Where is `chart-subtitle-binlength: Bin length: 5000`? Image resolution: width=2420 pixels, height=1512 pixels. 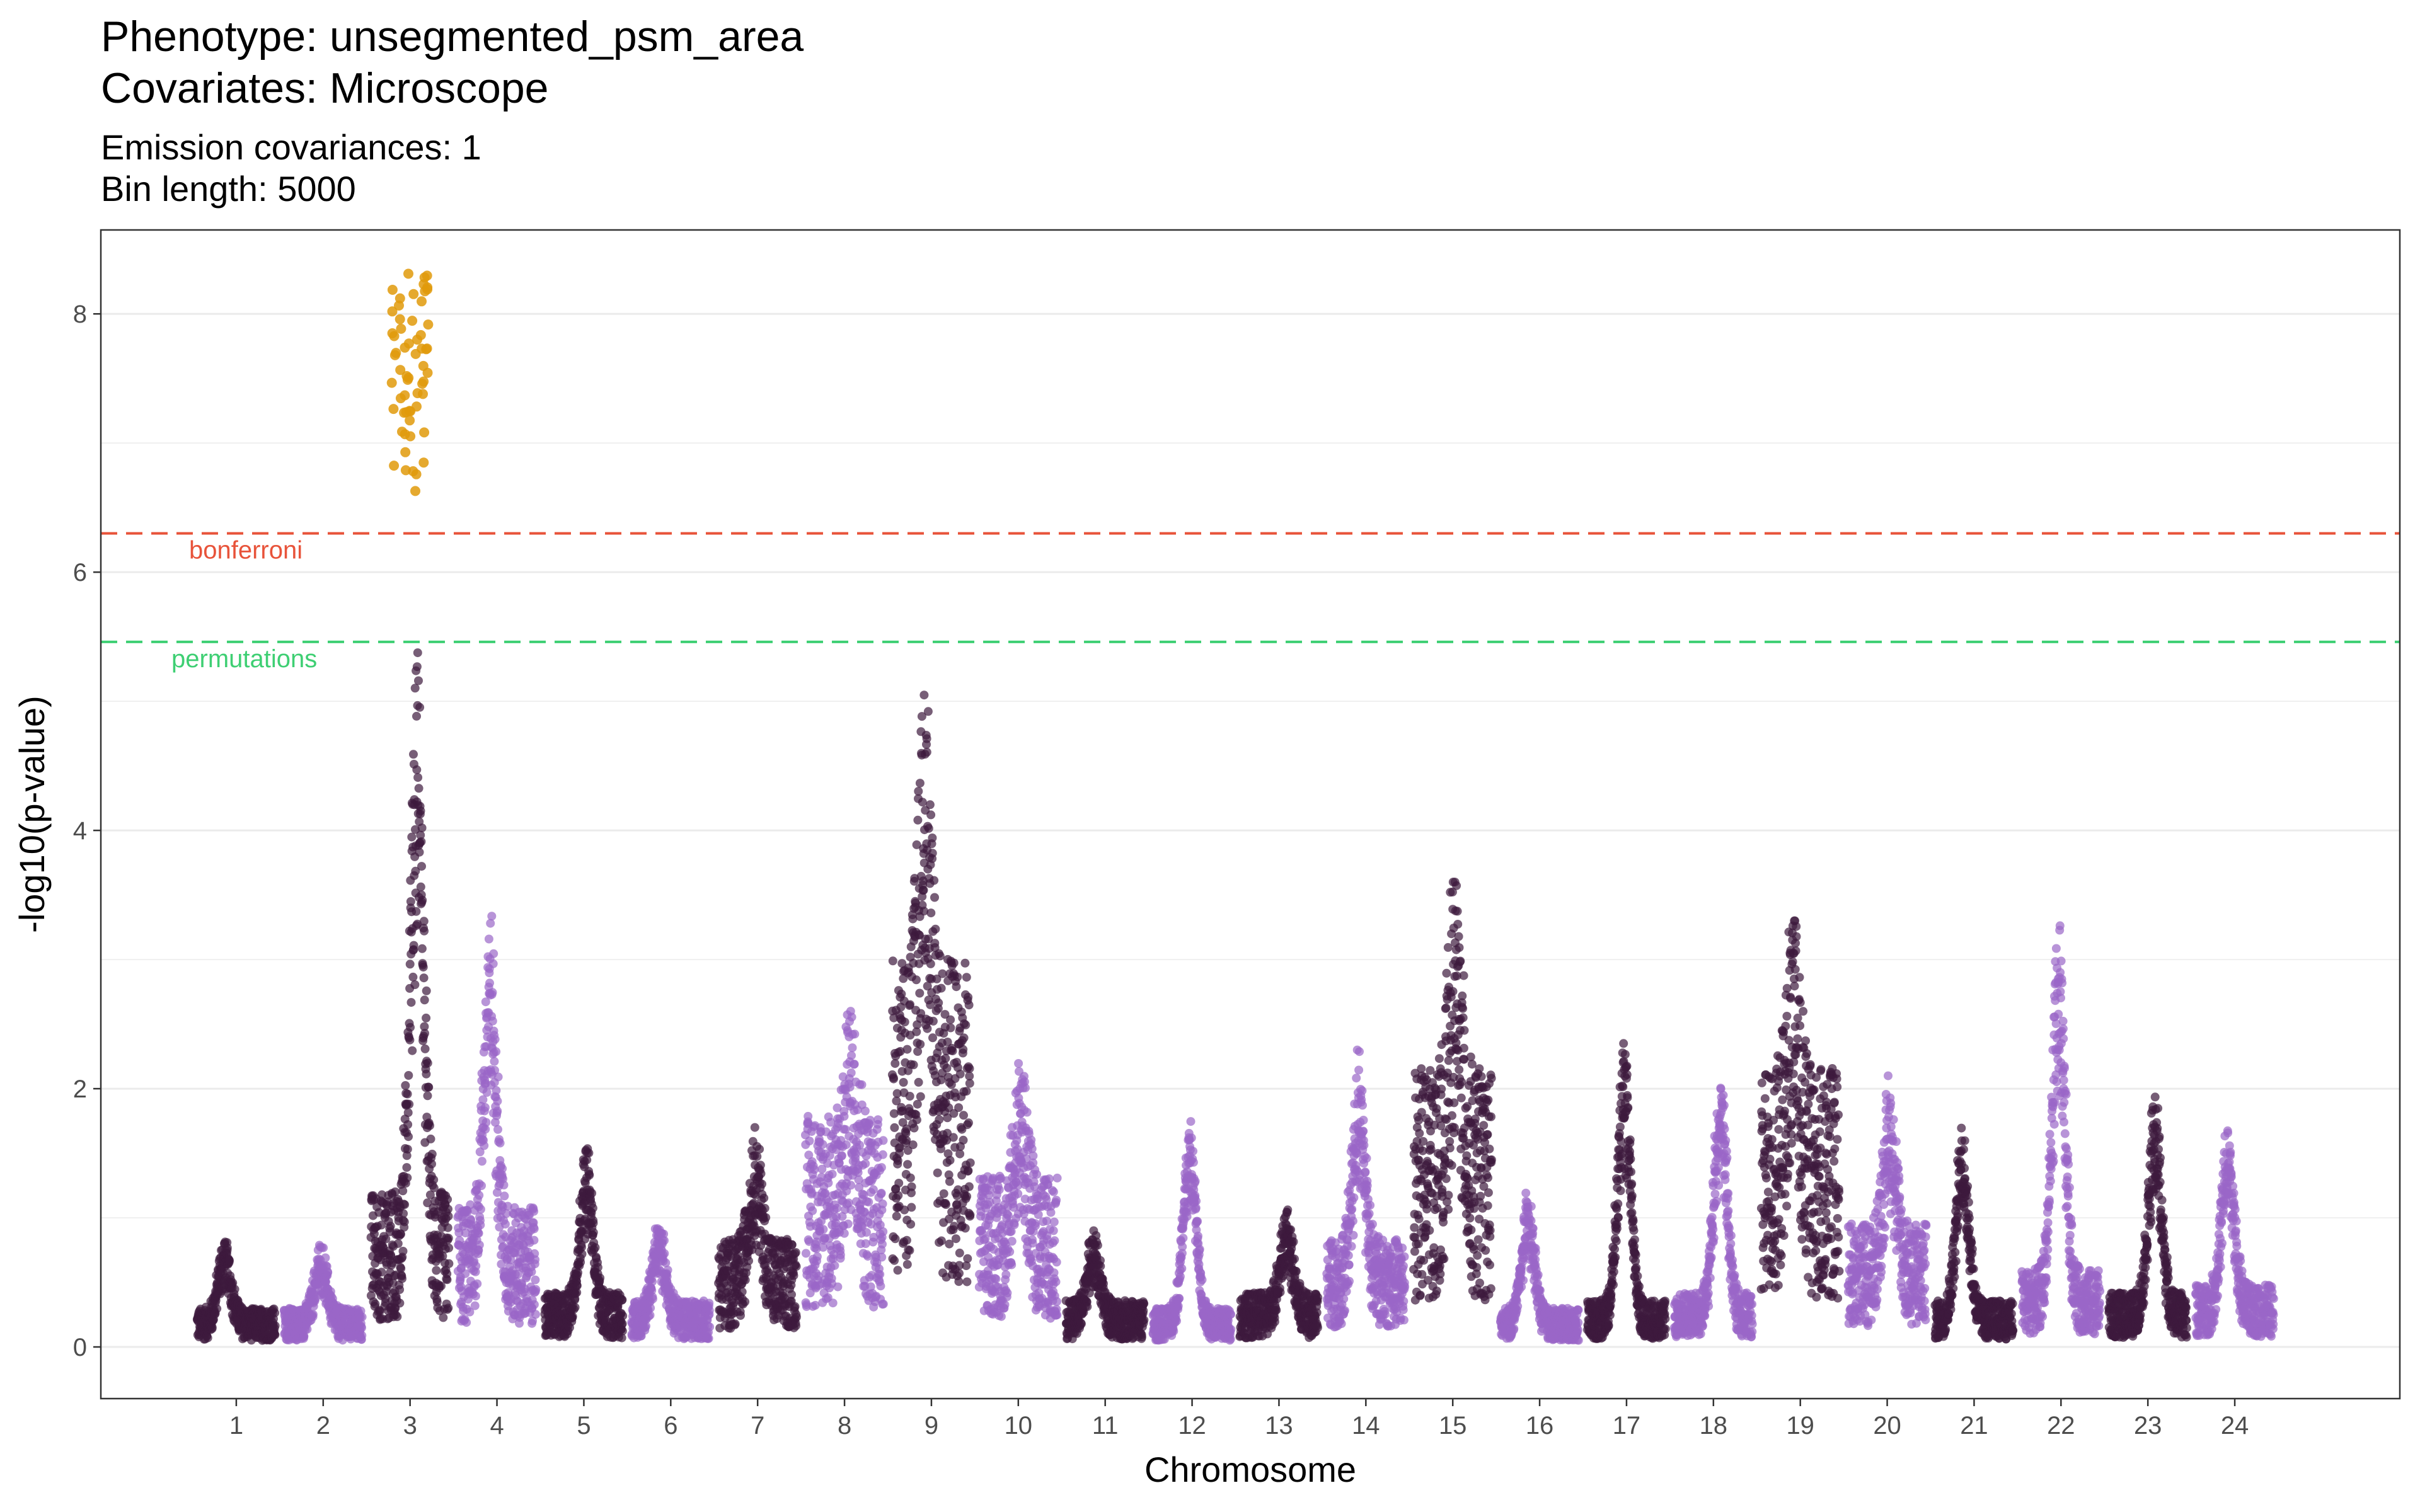
chart-subtitle-binlength: Bin length: 5000 is located at coordinates (229, 189).